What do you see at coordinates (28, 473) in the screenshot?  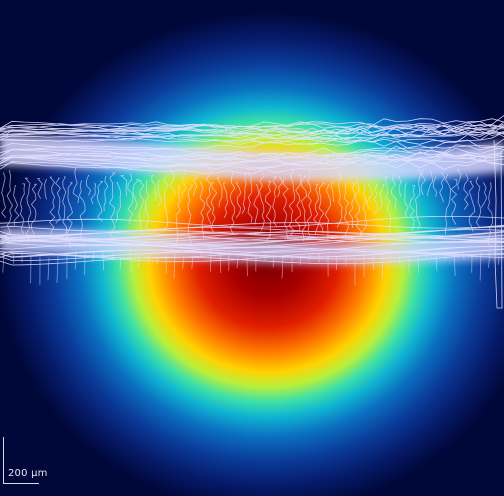 I see `scale-bar-label: 200 μm` at bounding box center [28, 473].